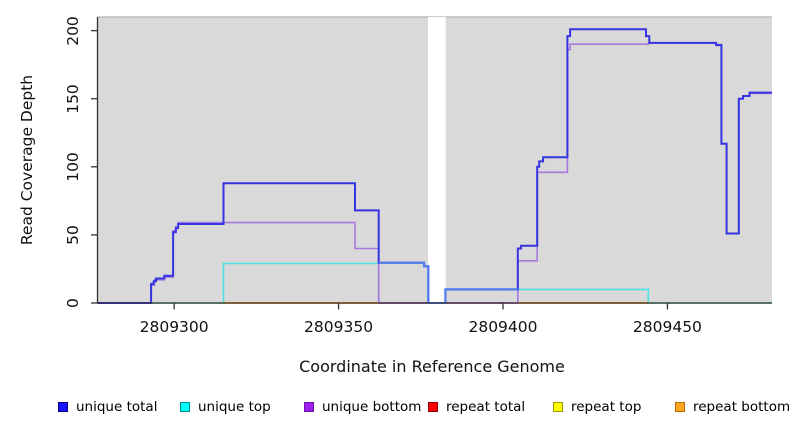  Describe the element at coordinates (448, 282) in the screenshot. I see `series-unique-total-light-segment` at that location.